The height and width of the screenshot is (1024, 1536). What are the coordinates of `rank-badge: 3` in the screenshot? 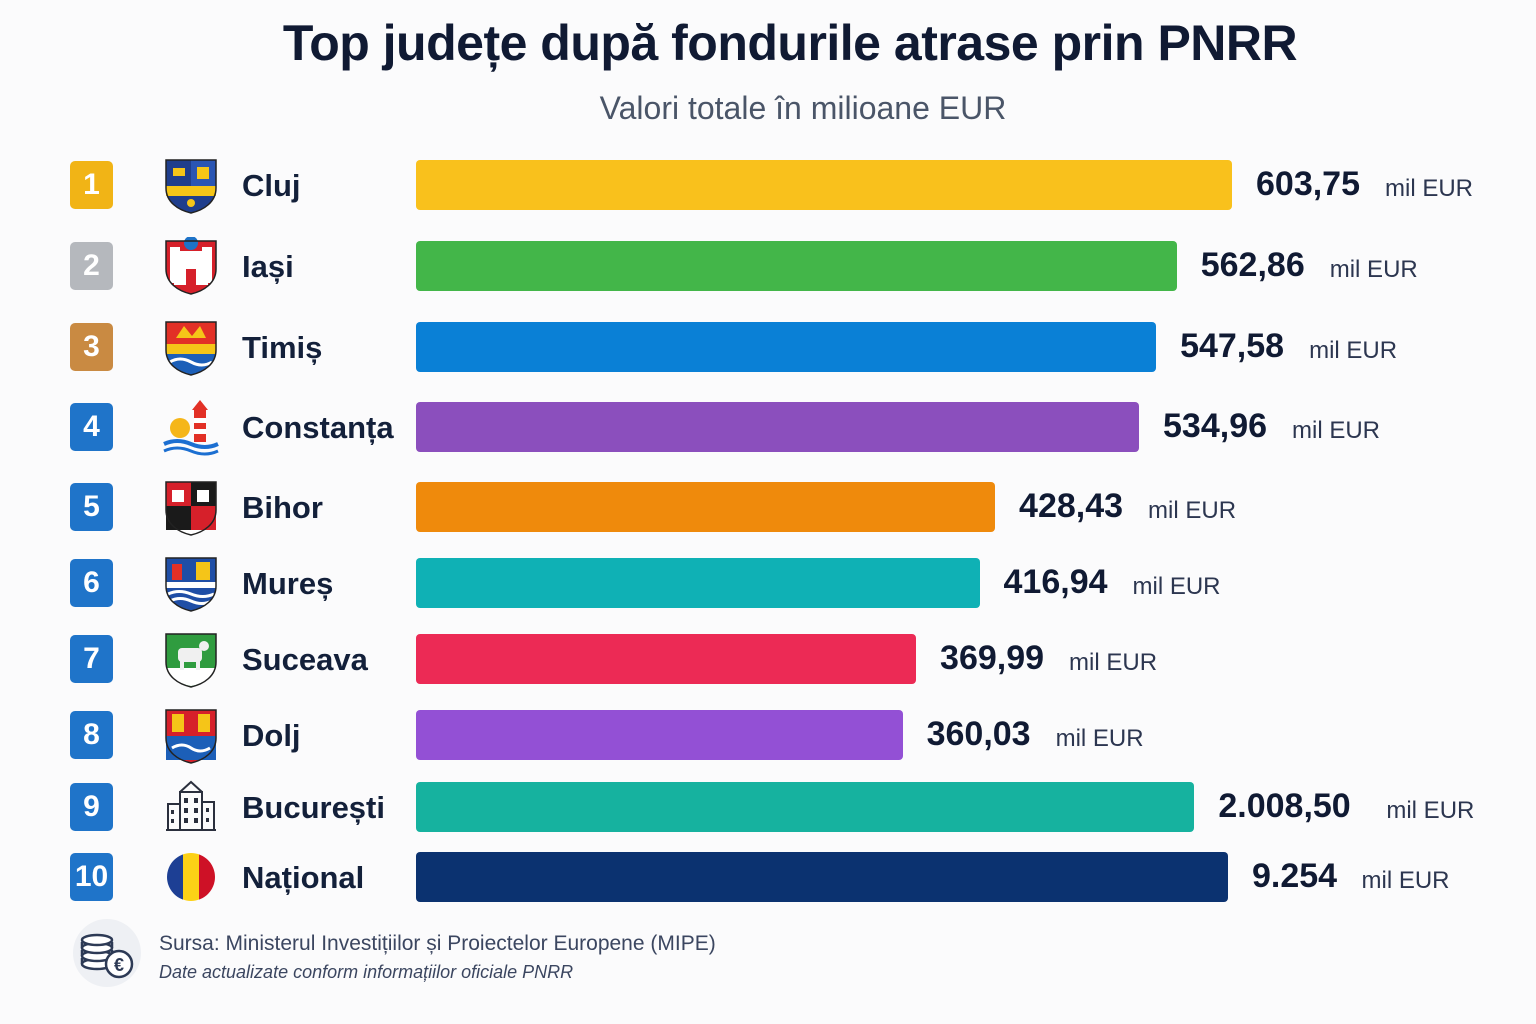 It's located at (91, 347).